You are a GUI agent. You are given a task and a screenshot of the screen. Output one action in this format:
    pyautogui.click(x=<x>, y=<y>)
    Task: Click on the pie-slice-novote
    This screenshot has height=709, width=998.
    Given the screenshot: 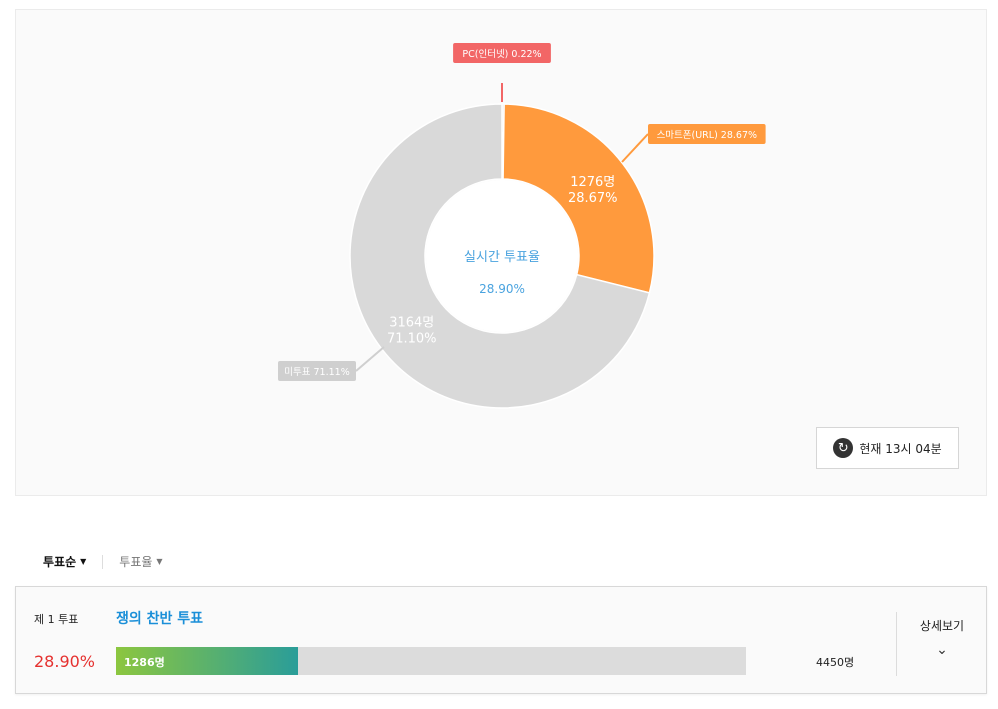 What is the action you would take?
    pyautogui.click(x=500, y=256)
    